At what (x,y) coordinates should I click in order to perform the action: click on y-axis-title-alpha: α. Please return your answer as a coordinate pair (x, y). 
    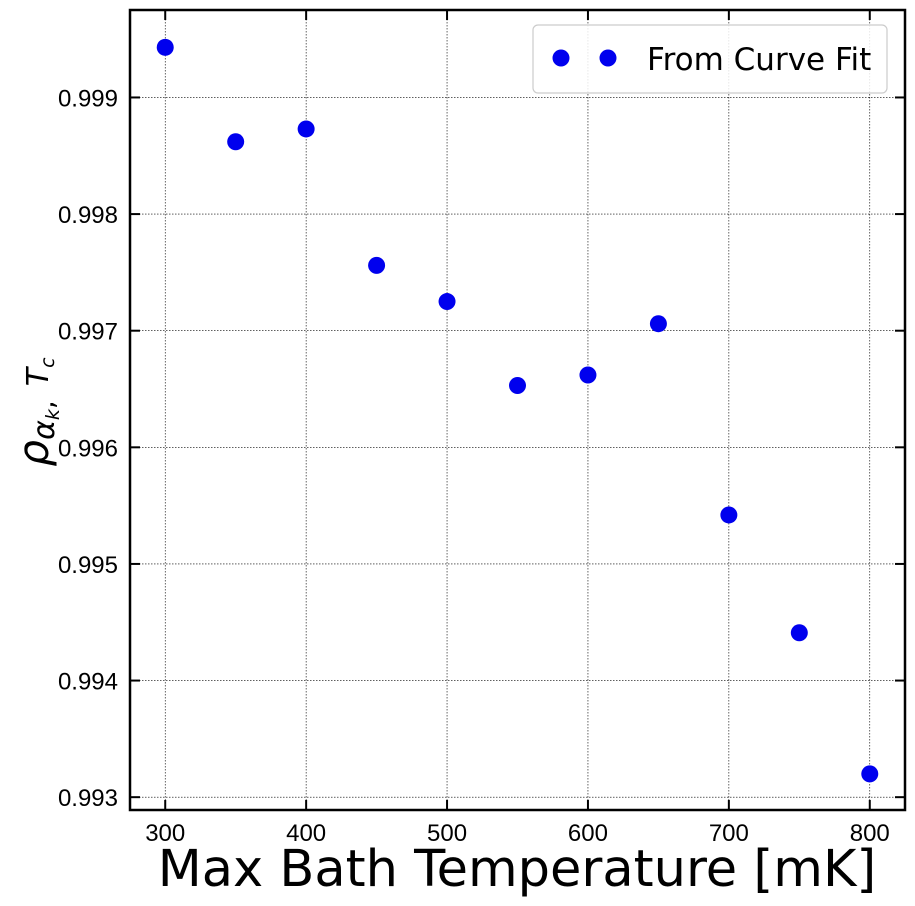
    Looking at the image, I should click on (44, 430).